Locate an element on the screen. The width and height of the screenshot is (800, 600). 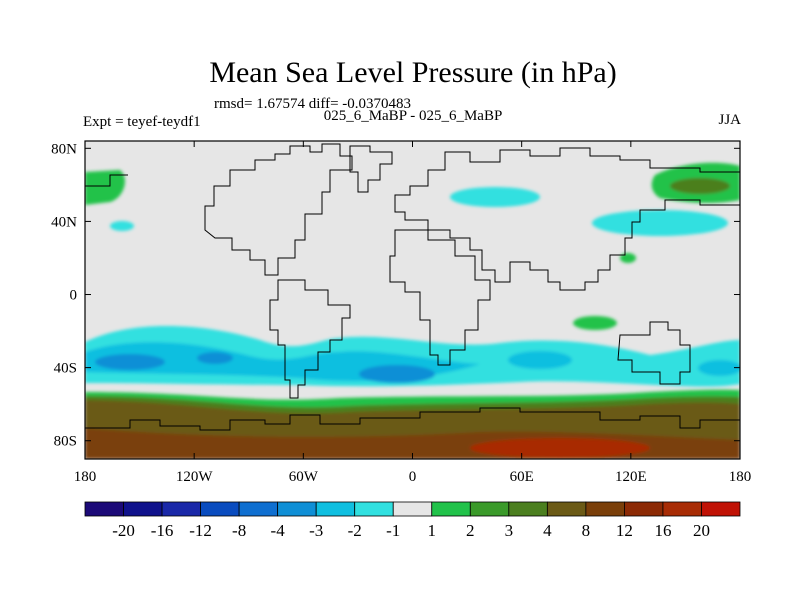
colorbar-label: 3 is located at coordinates (509, 530).